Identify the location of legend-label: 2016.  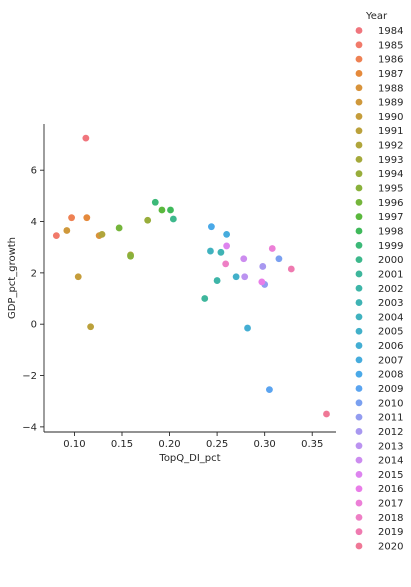
(390, 489).